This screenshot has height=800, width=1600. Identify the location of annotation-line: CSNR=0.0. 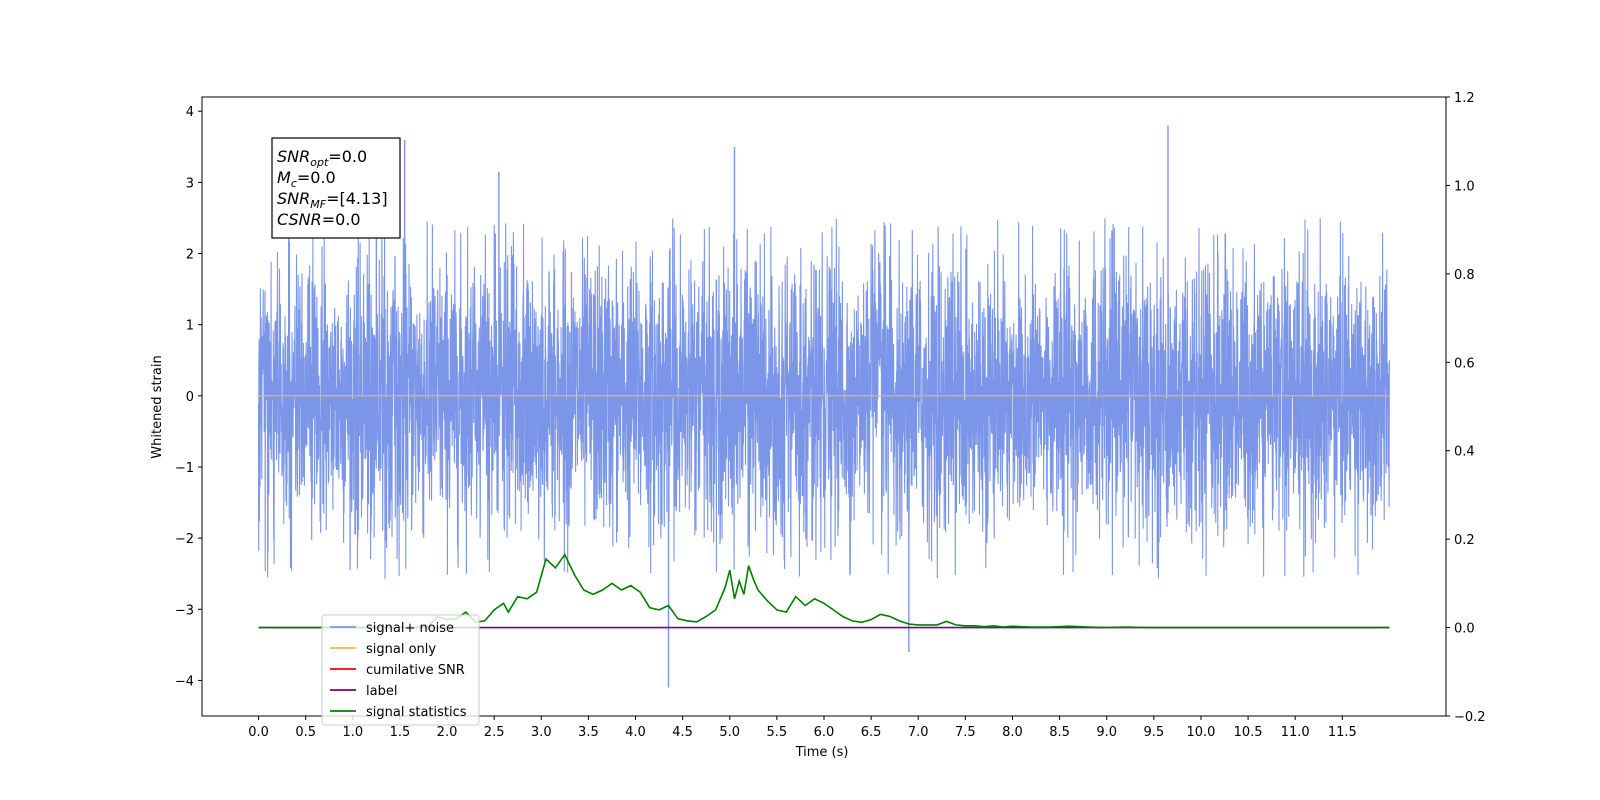
(319, 219).